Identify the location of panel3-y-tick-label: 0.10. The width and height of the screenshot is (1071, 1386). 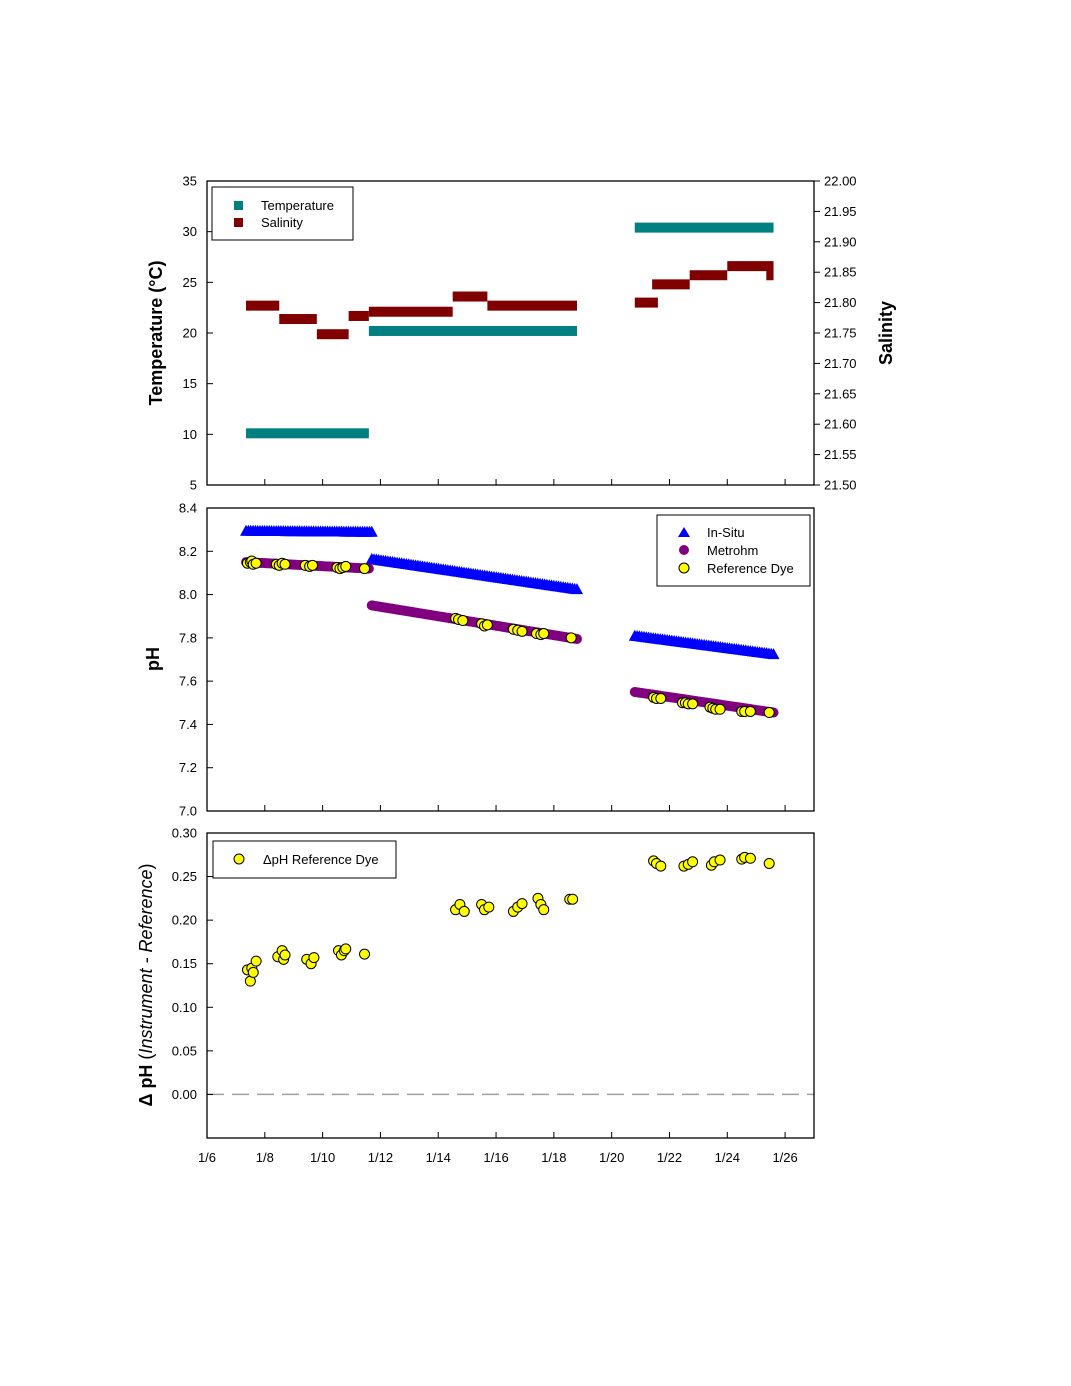
(184, 1007).